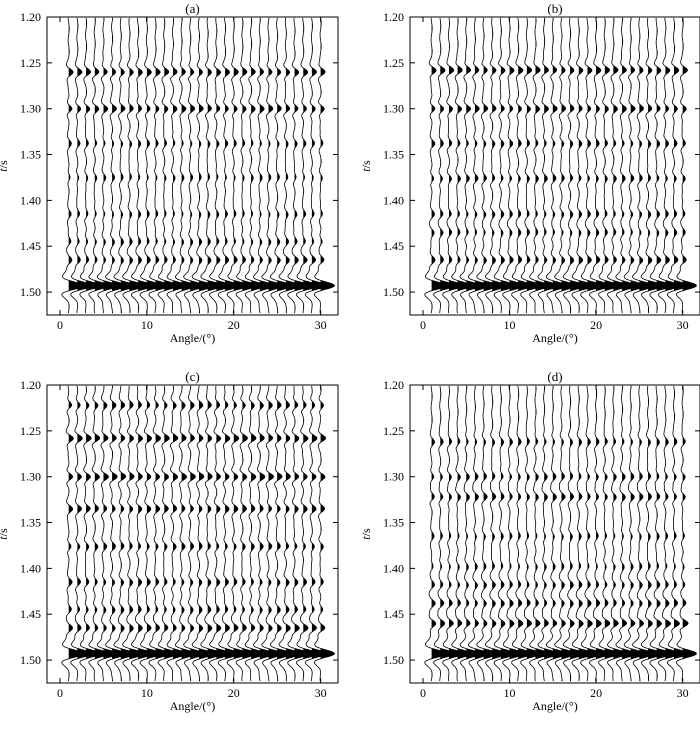 This screenshot has width=700, height=734. I want to click on y-tick-label: 1.45, so click(30, 614).